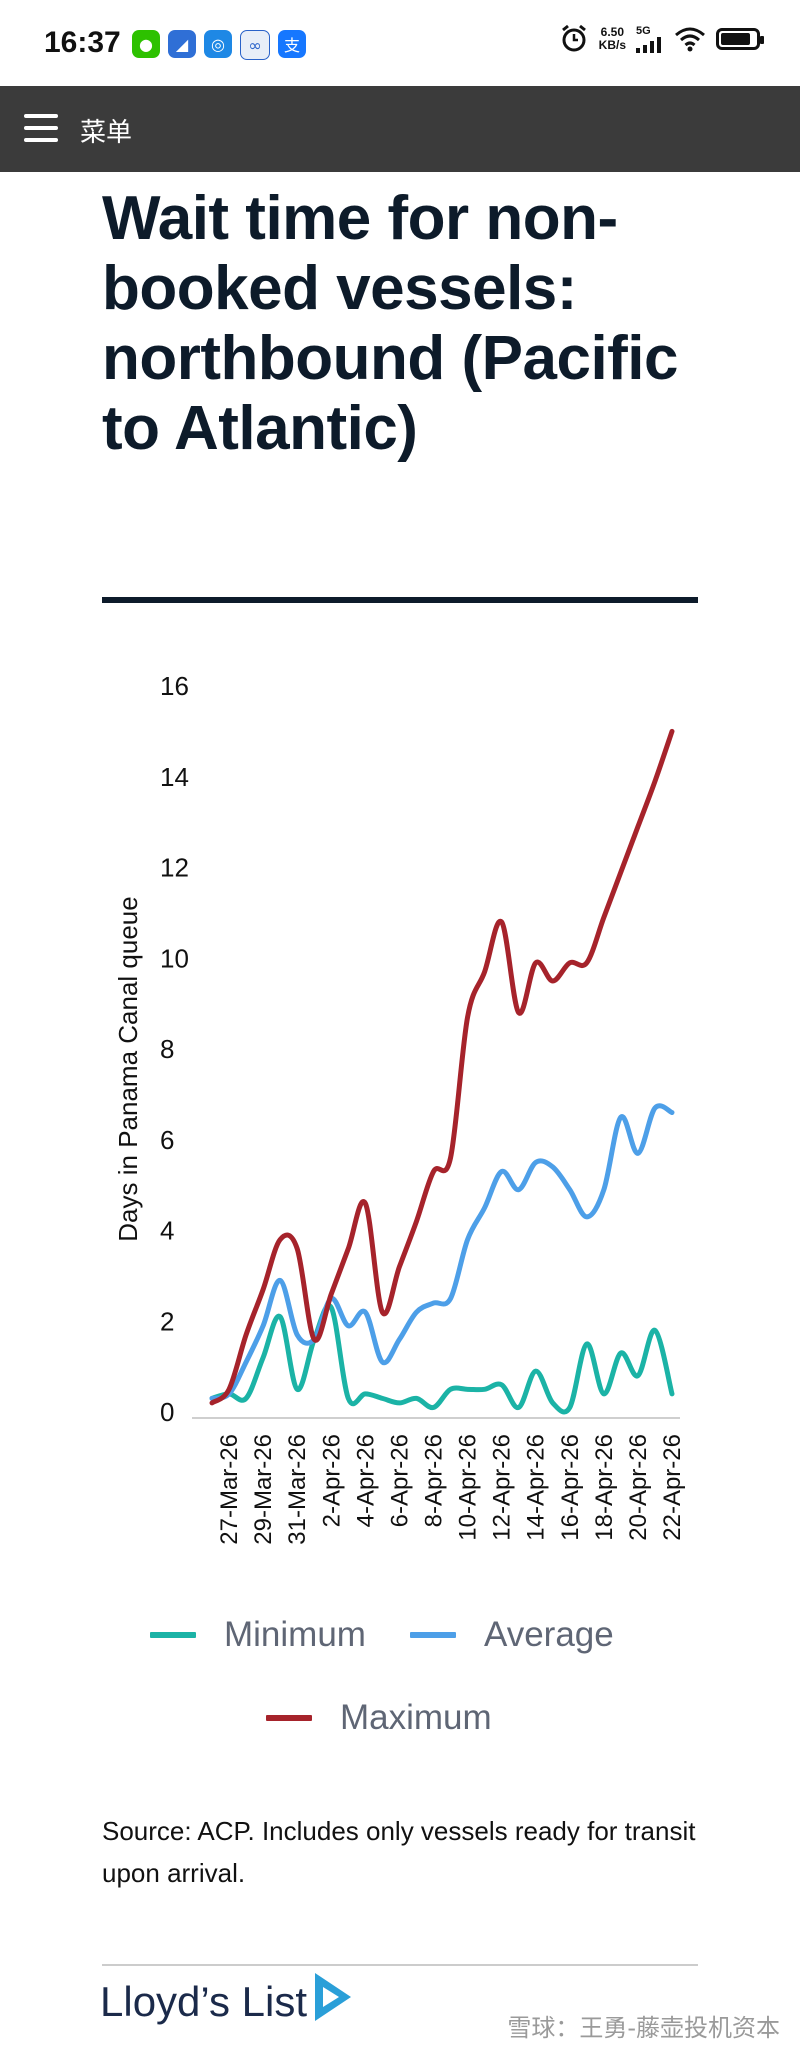 Image resolution: width=800 pixels, height=2050 pixels. I want to click on legend-item-maximum: Maximum, so click(379, 1718).